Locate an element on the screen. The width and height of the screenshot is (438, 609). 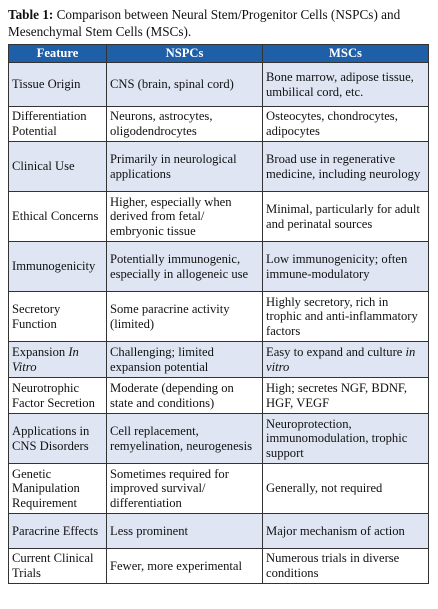
nspc-cell: Challenging; limited expansion potential is located at coordinates (184, 359).